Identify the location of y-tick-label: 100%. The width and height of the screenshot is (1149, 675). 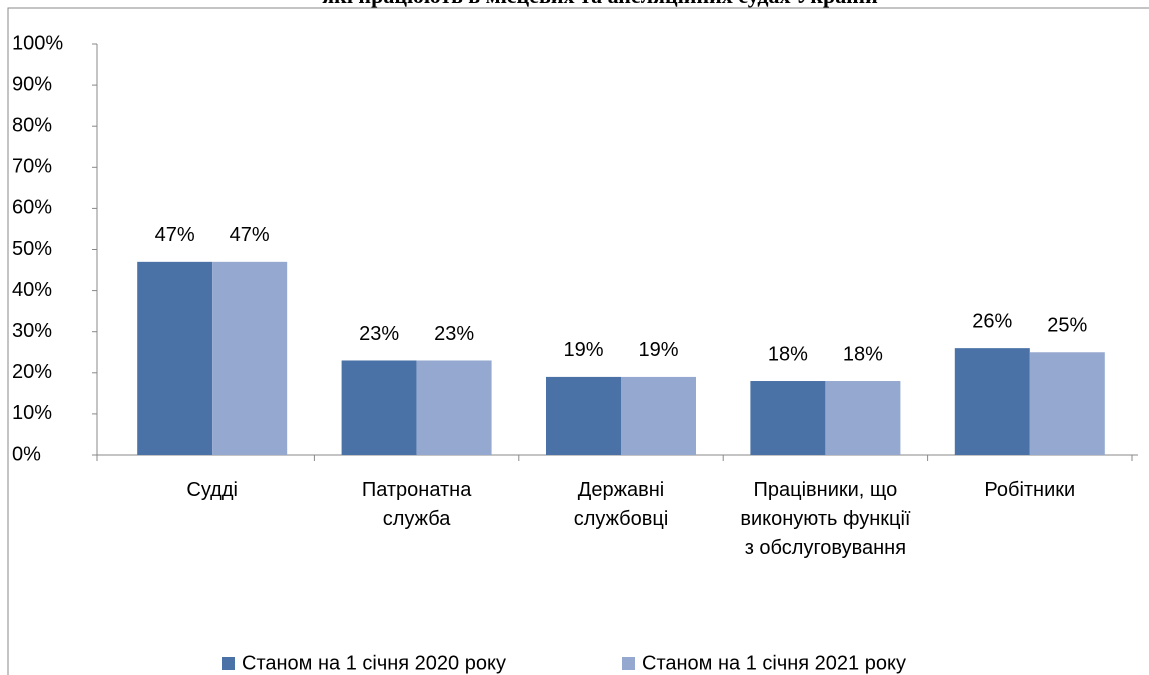
(37, 43).